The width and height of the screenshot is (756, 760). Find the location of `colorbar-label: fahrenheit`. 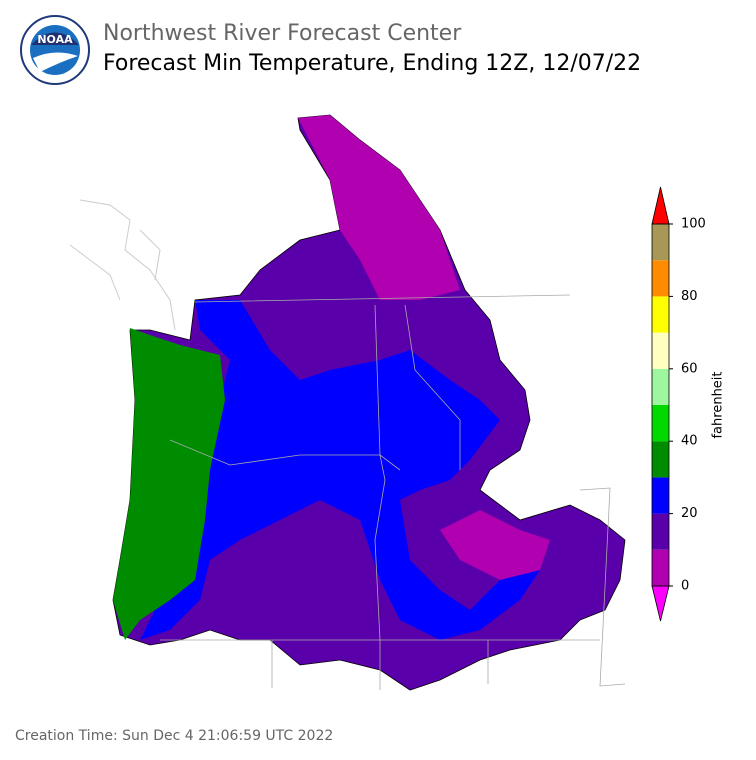

colorbar-label: fahrenheit is located at coordinates (718, 404).